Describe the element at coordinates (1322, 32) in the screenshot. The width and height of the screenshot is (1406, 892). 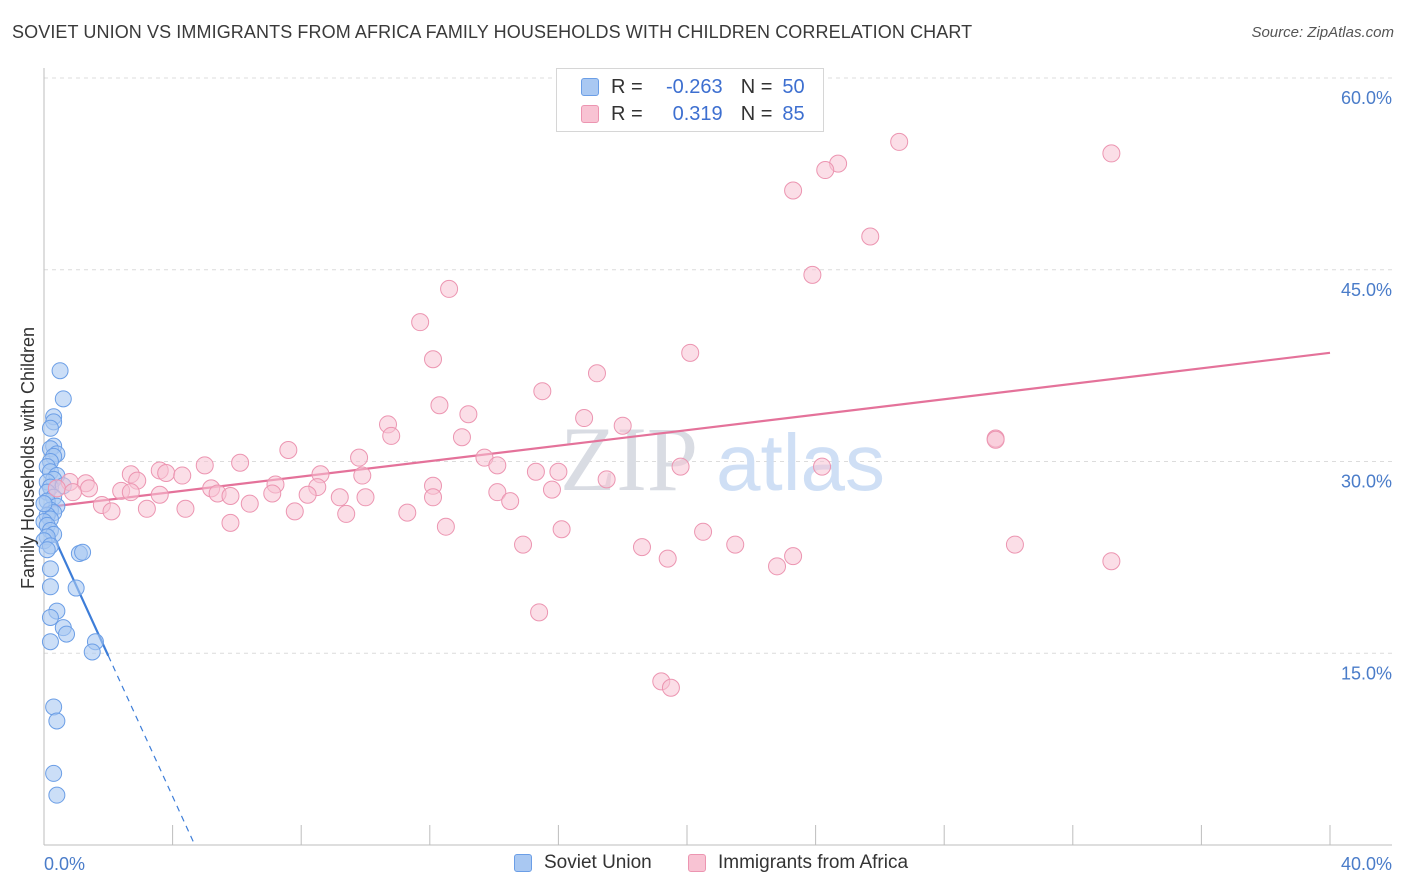
I see `source-credit: Source: ZipAtlas.com` at that location.